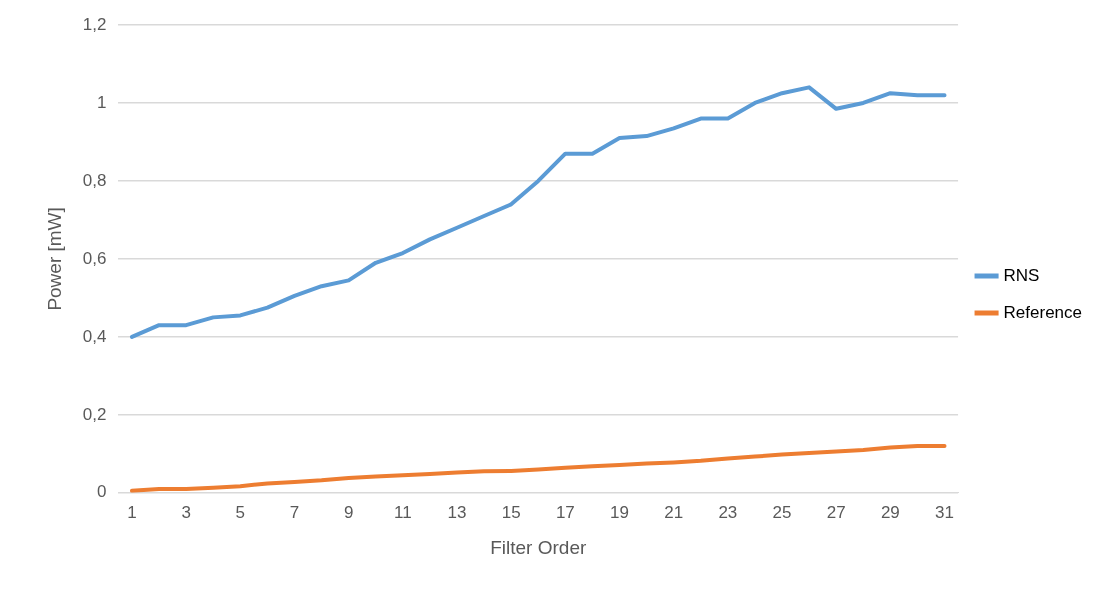  I want to click on x-tick-label: 19, so click(619, 512).